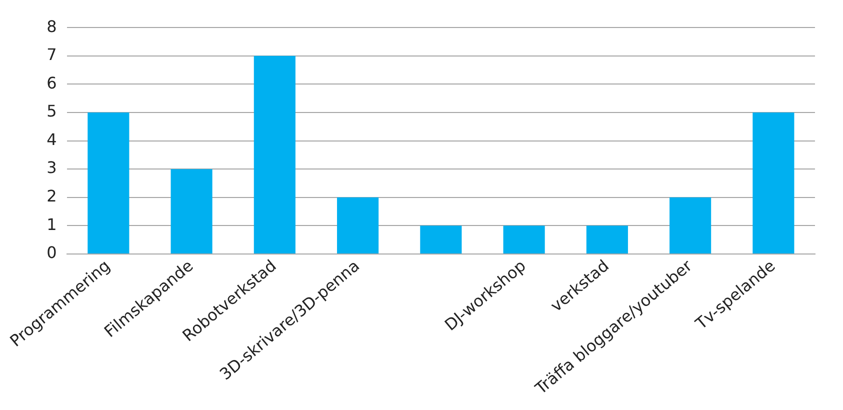  I want to click on y-tick-label: 7, so click(51, 54).